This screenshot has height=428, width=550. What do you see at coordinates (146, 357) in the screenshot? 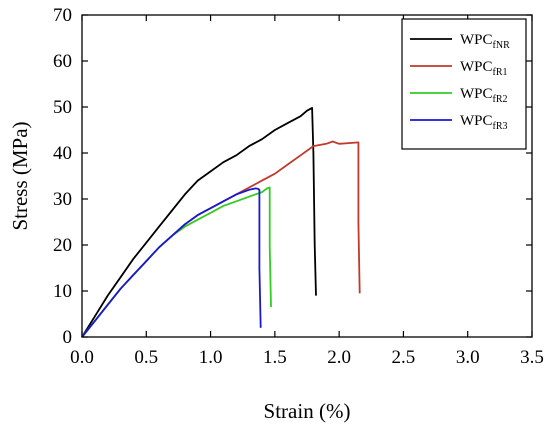
I see `x-tick-label: 0.5` at bounding box center [146, 357].